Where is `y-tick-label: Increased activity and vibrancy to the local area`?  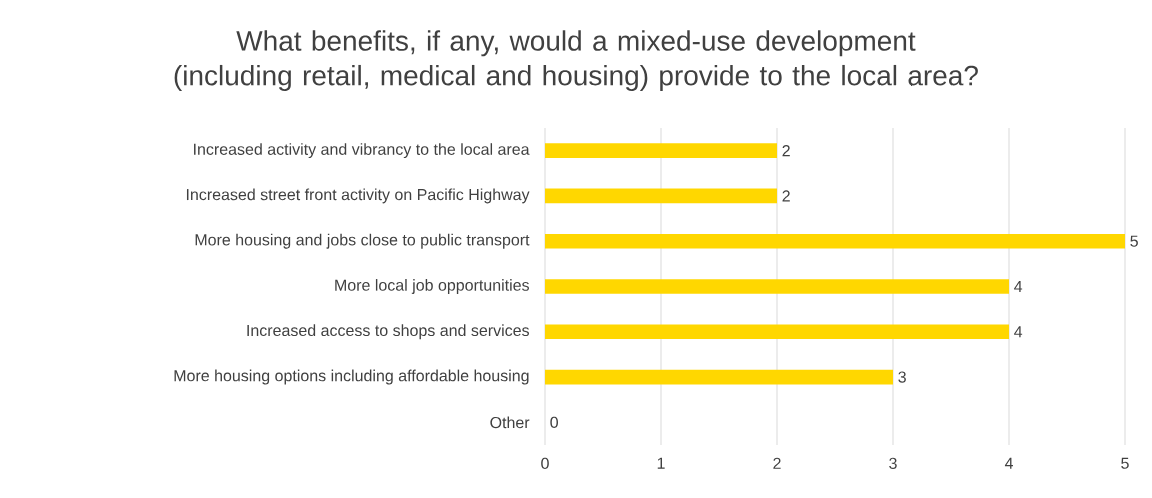
y-tick-label: Increased activity and vibrancy to the local area is located at coordinates (362, 151).